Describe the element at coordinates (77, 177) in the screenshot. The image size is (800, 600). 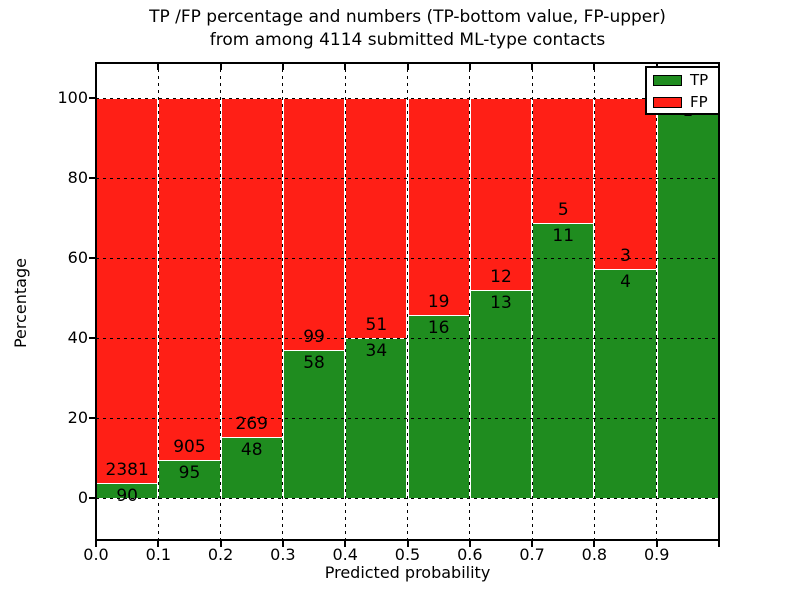
I see `y-tick-label: 80` at that location.